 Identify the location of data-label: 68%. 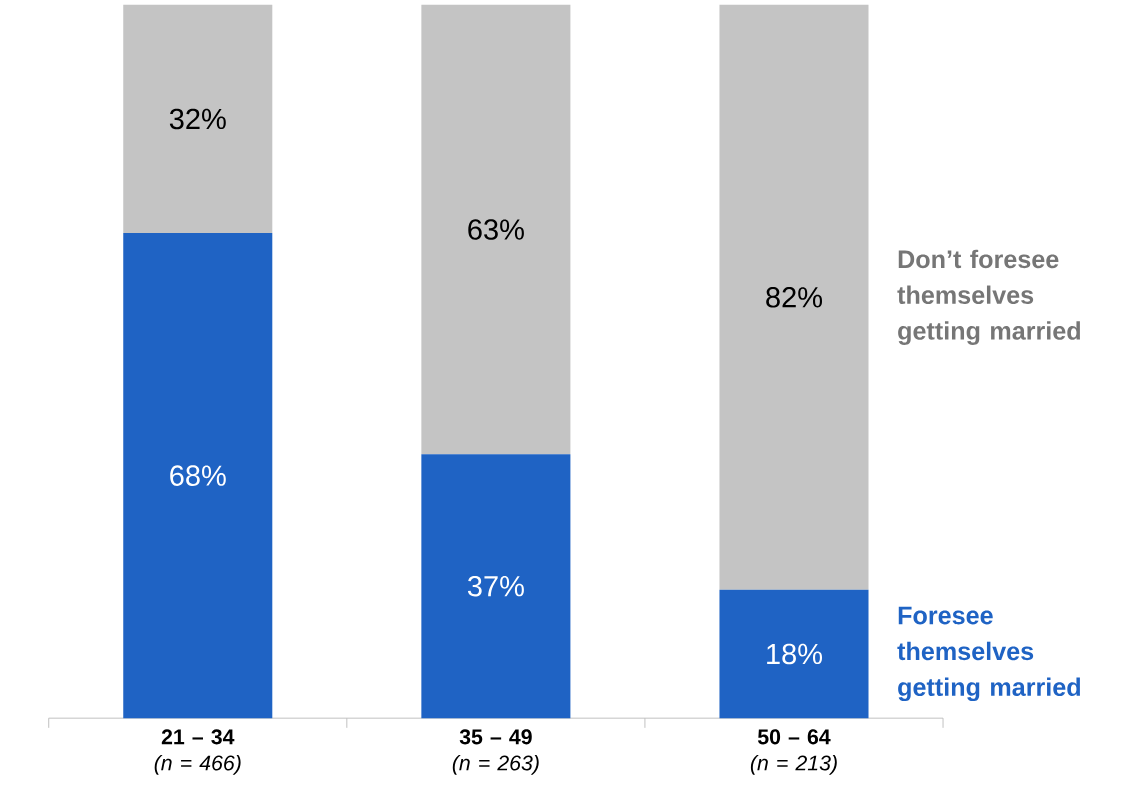
(198, 475).